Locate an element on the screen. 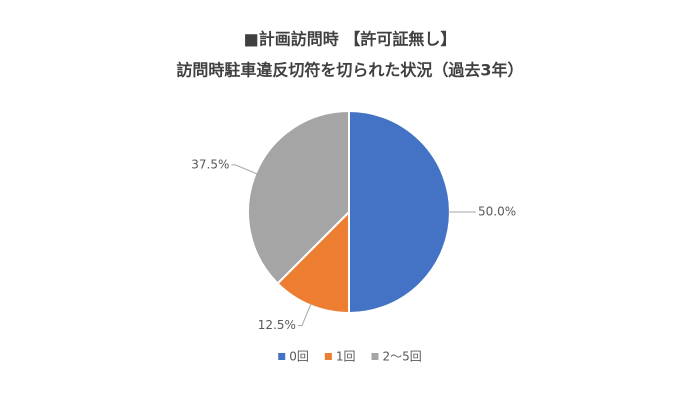 Image resolution: width=700 pixels, height=400 pixels. data-label: 37.5% is located at coordinates (210, 164).